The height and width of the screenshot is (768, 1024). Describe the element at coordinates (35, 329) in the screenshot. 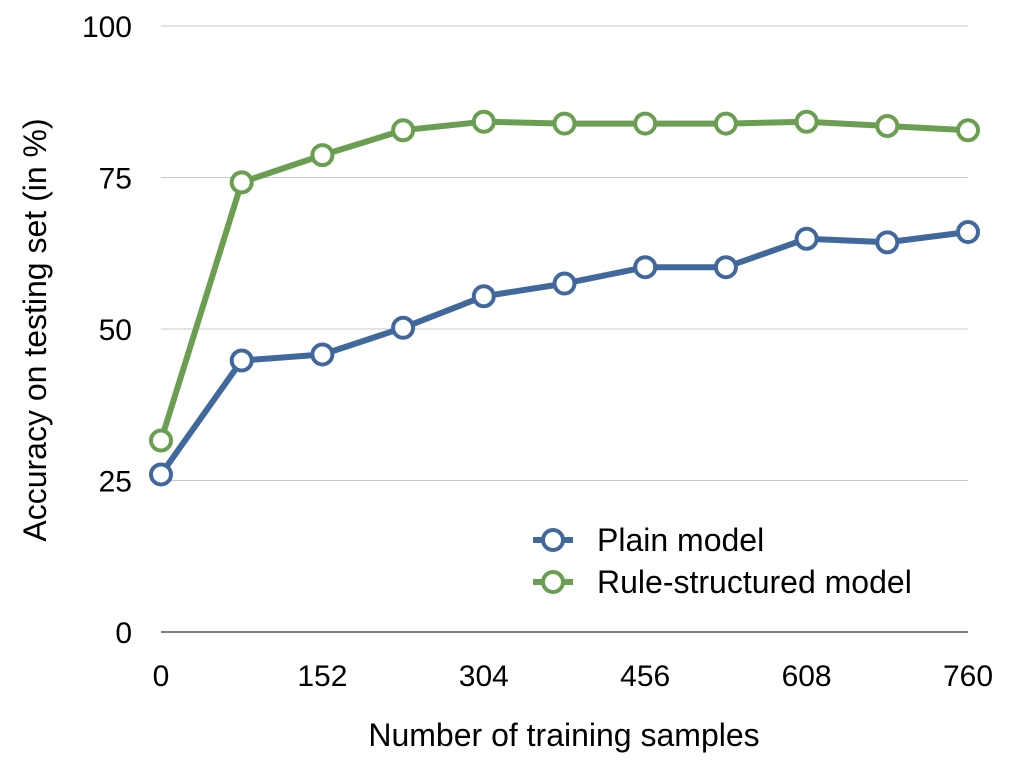

I see `y-axis-label: Accuracy on testing set (in %)` at that location.